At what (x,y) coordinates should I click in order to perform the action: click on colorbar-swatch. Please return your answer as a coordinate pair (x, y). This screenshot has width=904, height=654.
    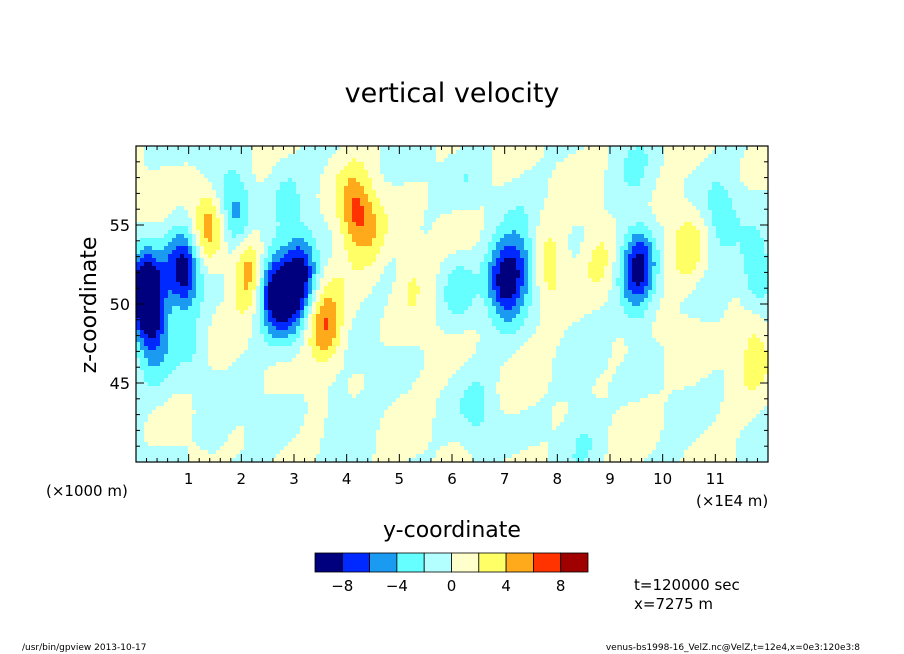
    Looking at the image, I should click on (465, 562).